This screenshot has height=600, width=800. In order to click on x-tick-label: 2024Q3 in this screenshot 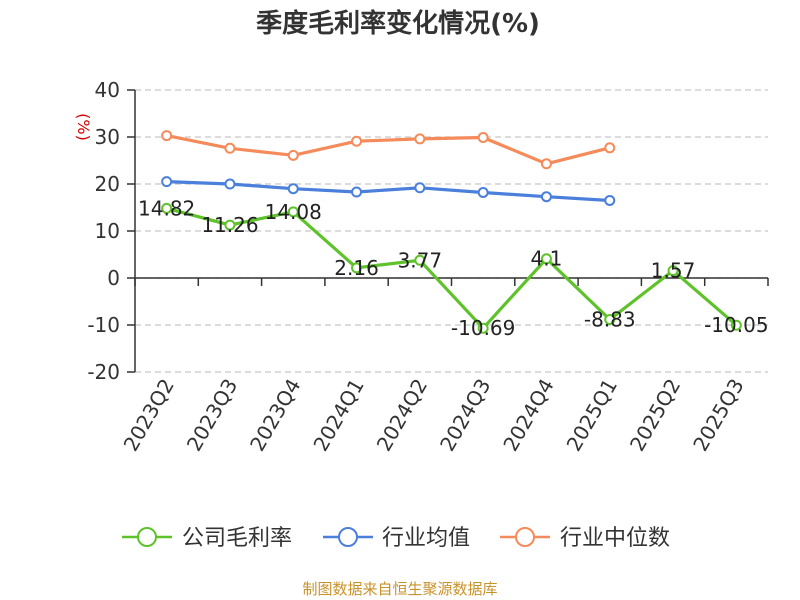, I will do `click(465, 415)`.